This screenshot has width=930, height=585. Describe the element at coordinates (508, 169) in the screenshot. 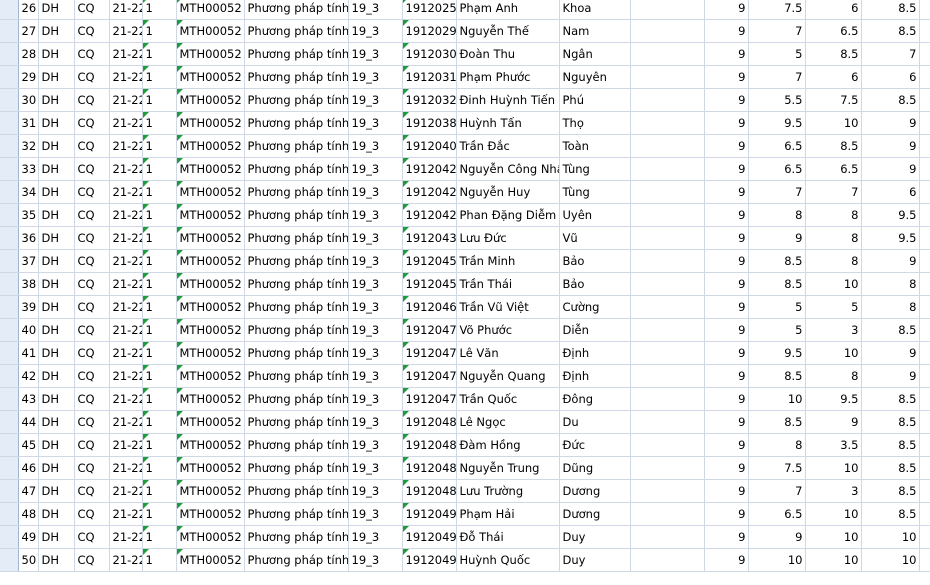

I see `last-name-cell: Nguyễn Công Nhật` at that location.